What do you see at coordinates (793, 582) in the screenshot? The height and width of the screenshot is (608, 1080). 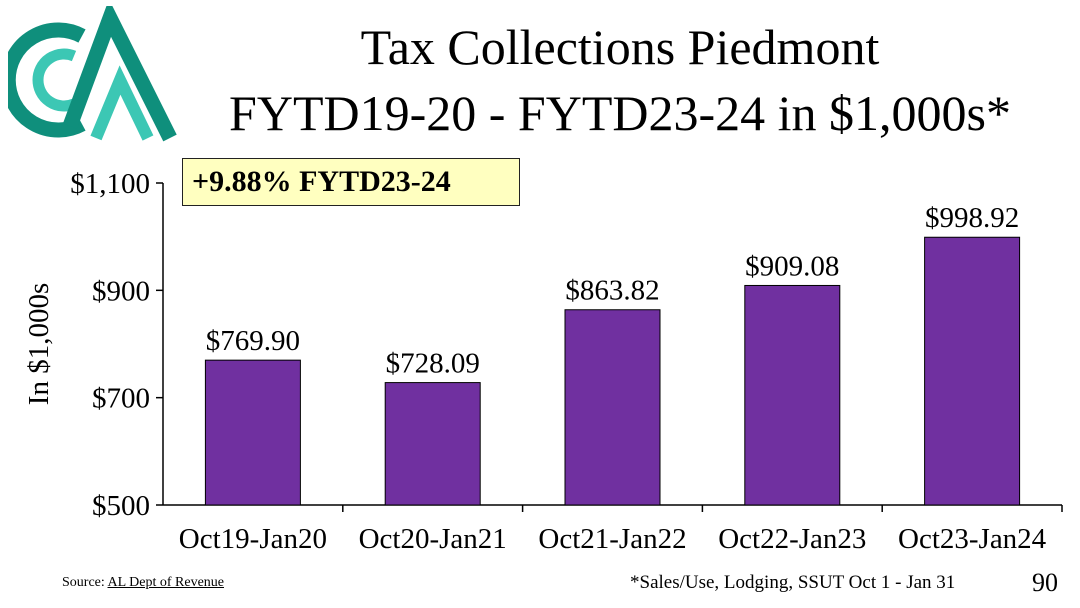 I see `footnote: *Sales/Use, Lodging, SSUT Oct 1 - Jan 31` at bounding box center [793, 582].